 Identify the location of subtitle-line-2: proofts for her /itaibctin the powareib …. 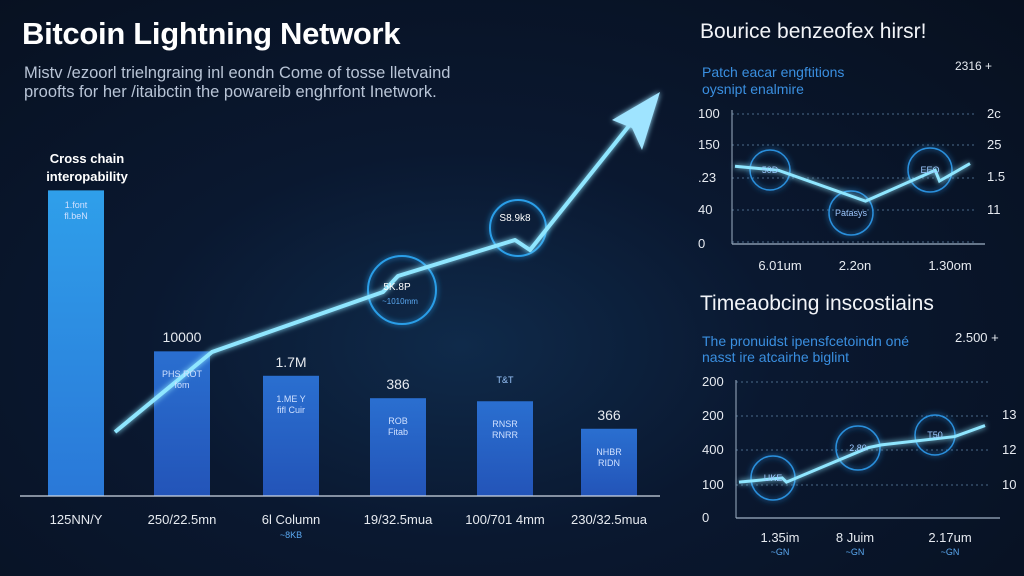
(230, 92).